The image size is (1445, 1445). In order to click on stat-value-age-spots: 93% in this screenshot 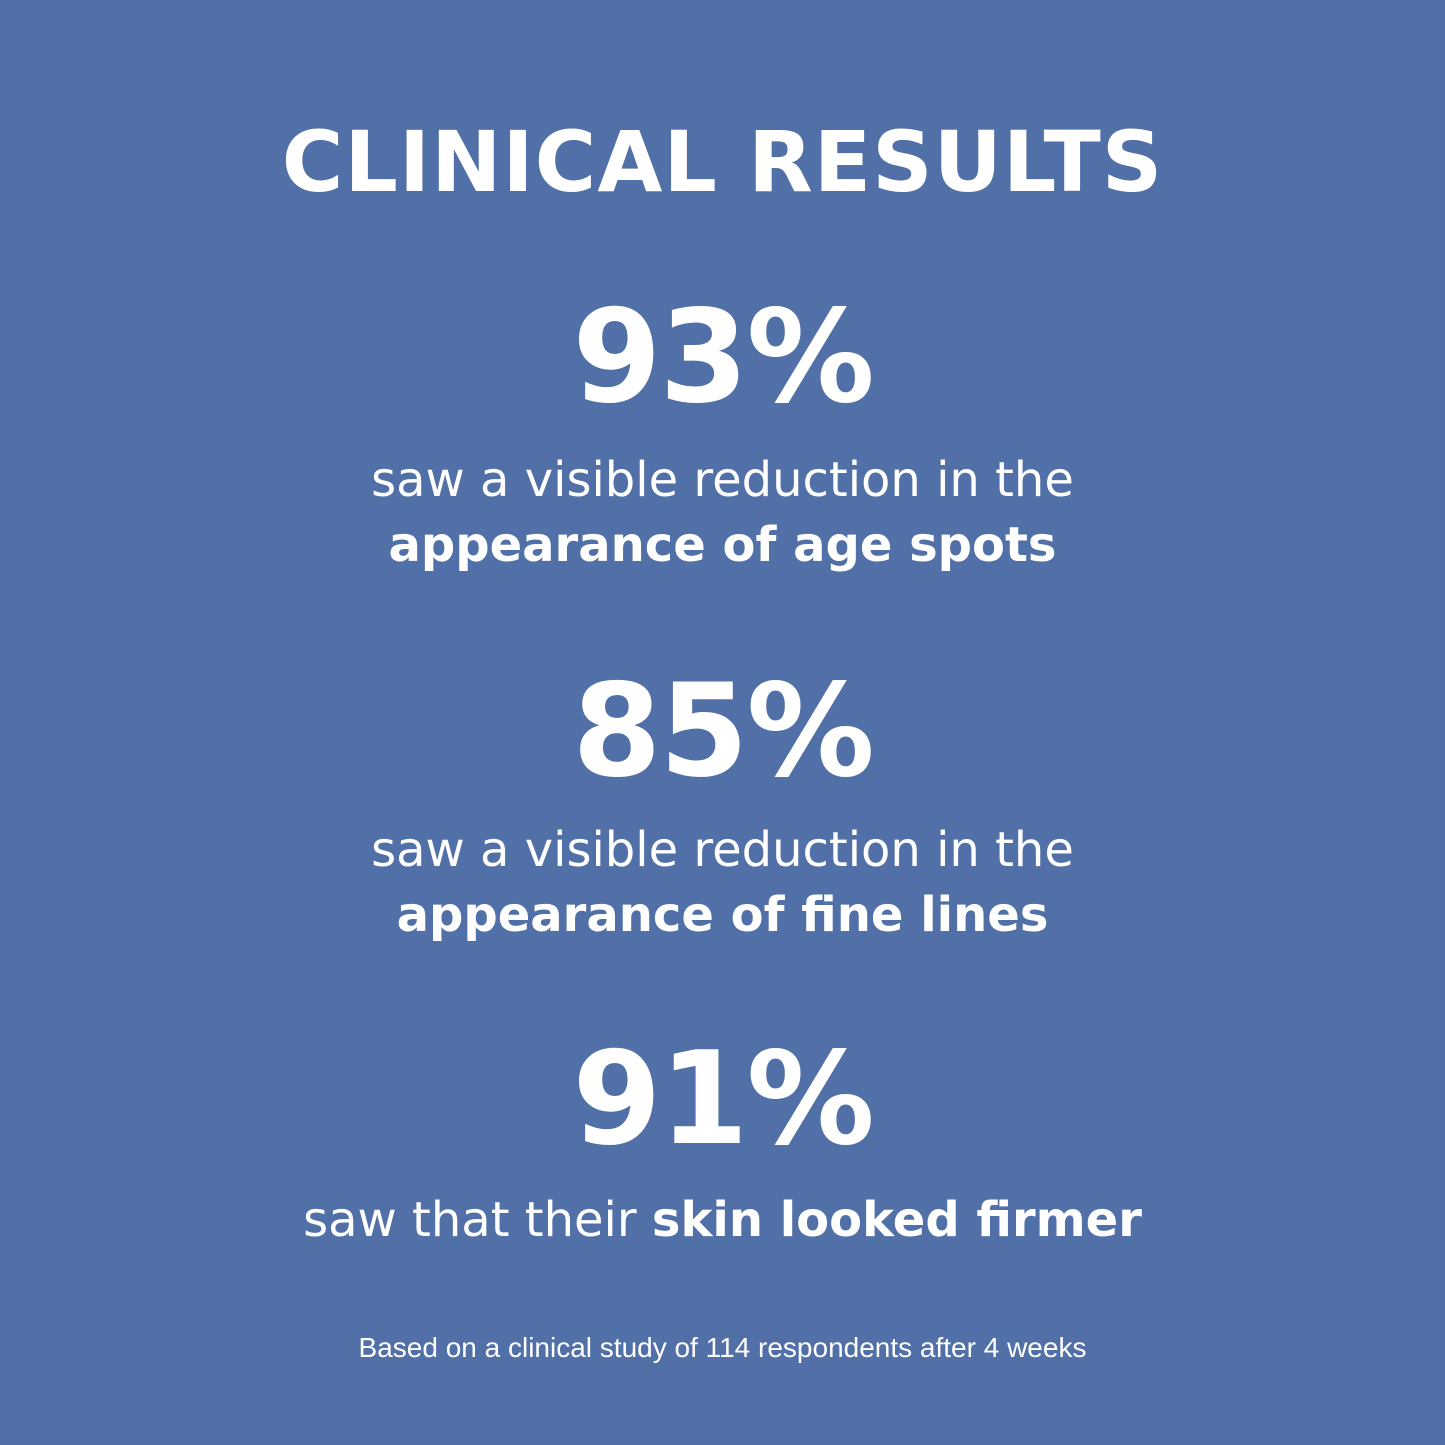, I will do `click(723, 357)`.